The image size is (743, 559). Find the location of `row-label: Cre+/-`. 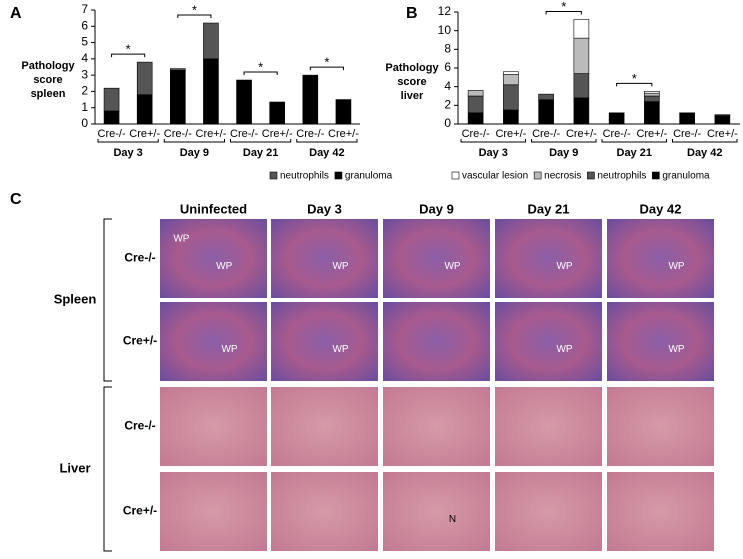

row-label: Cre+/- is located at coordinates (140, 511).